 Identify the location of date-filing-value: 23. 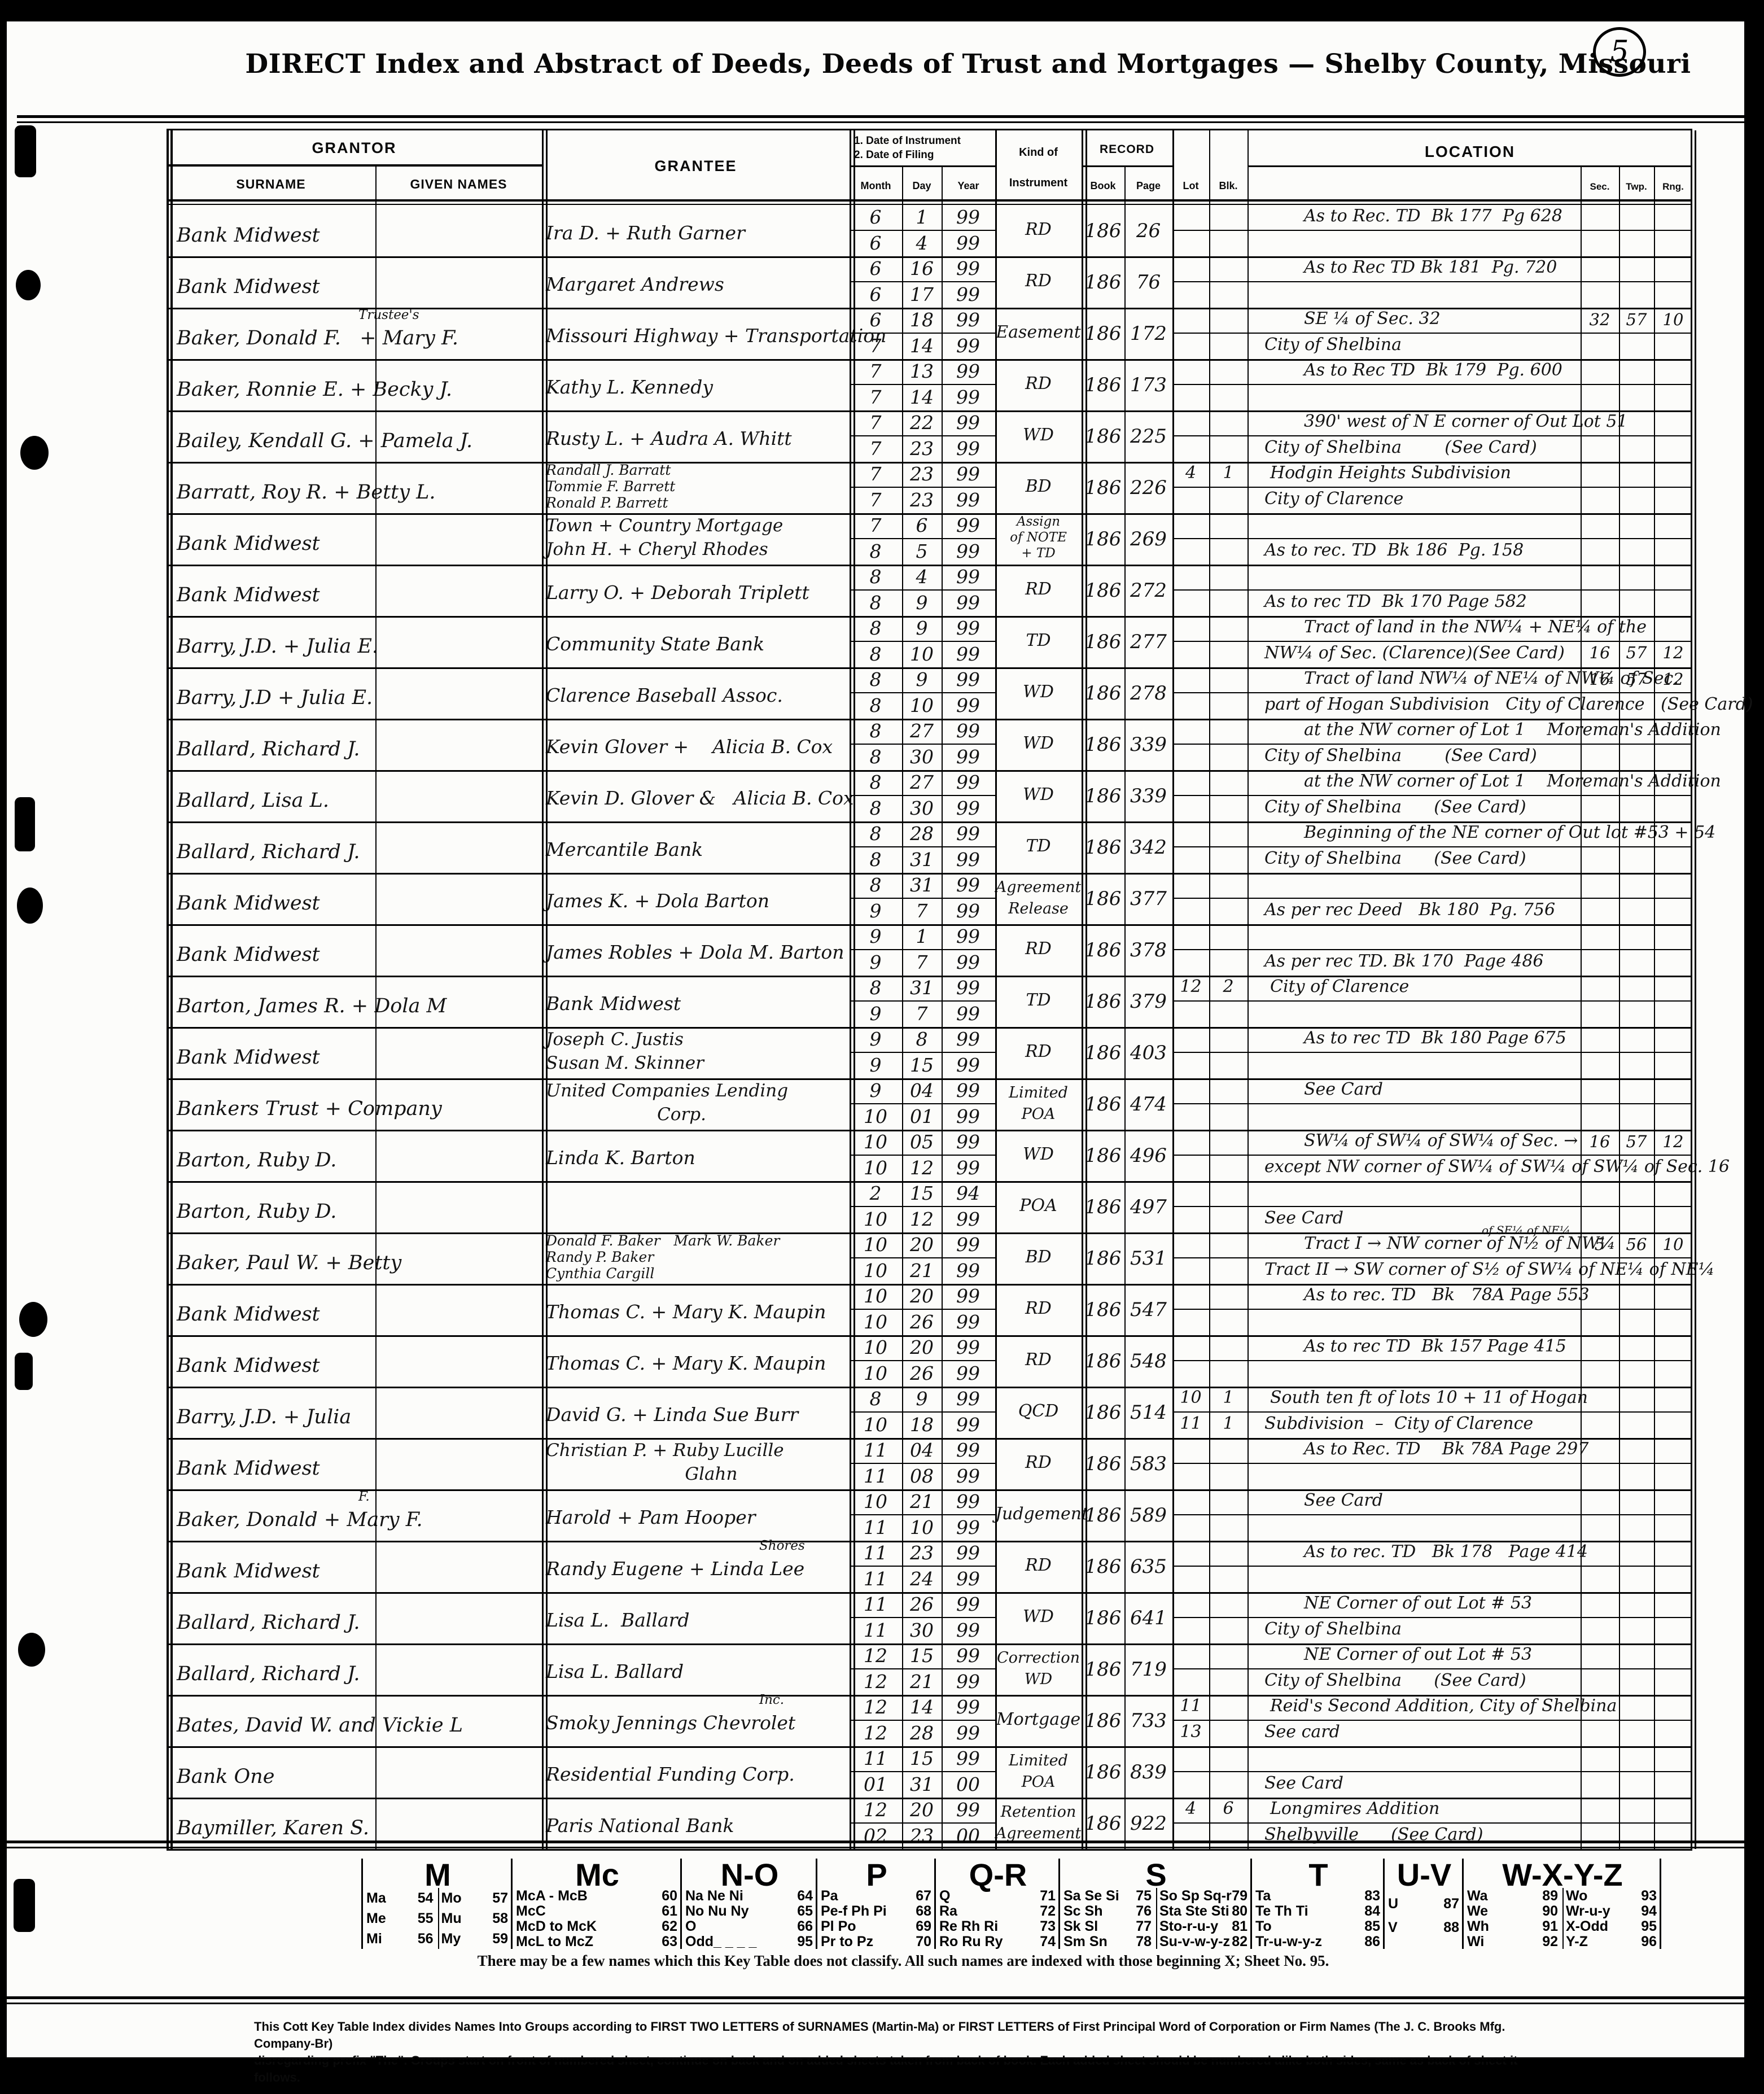
(922, 500).